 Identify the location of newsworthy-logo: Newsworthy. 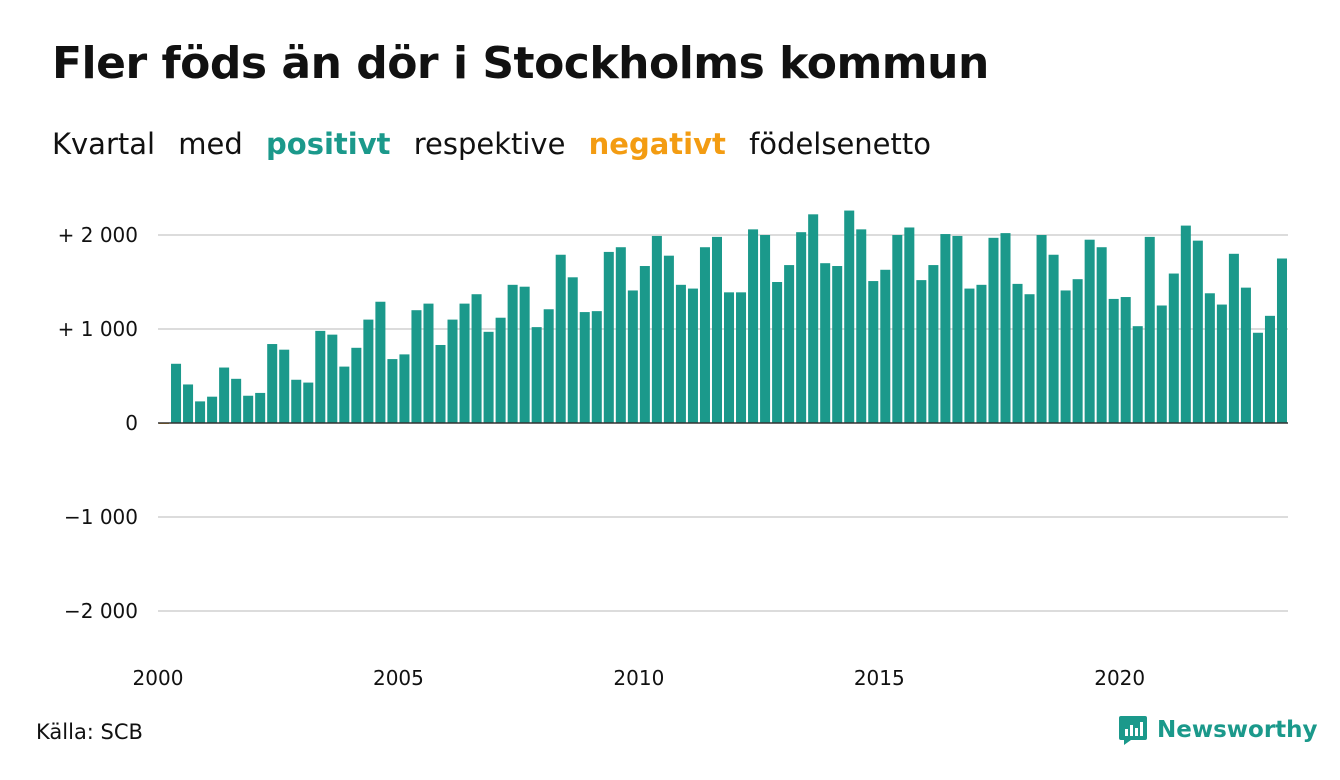
(1218, 730).